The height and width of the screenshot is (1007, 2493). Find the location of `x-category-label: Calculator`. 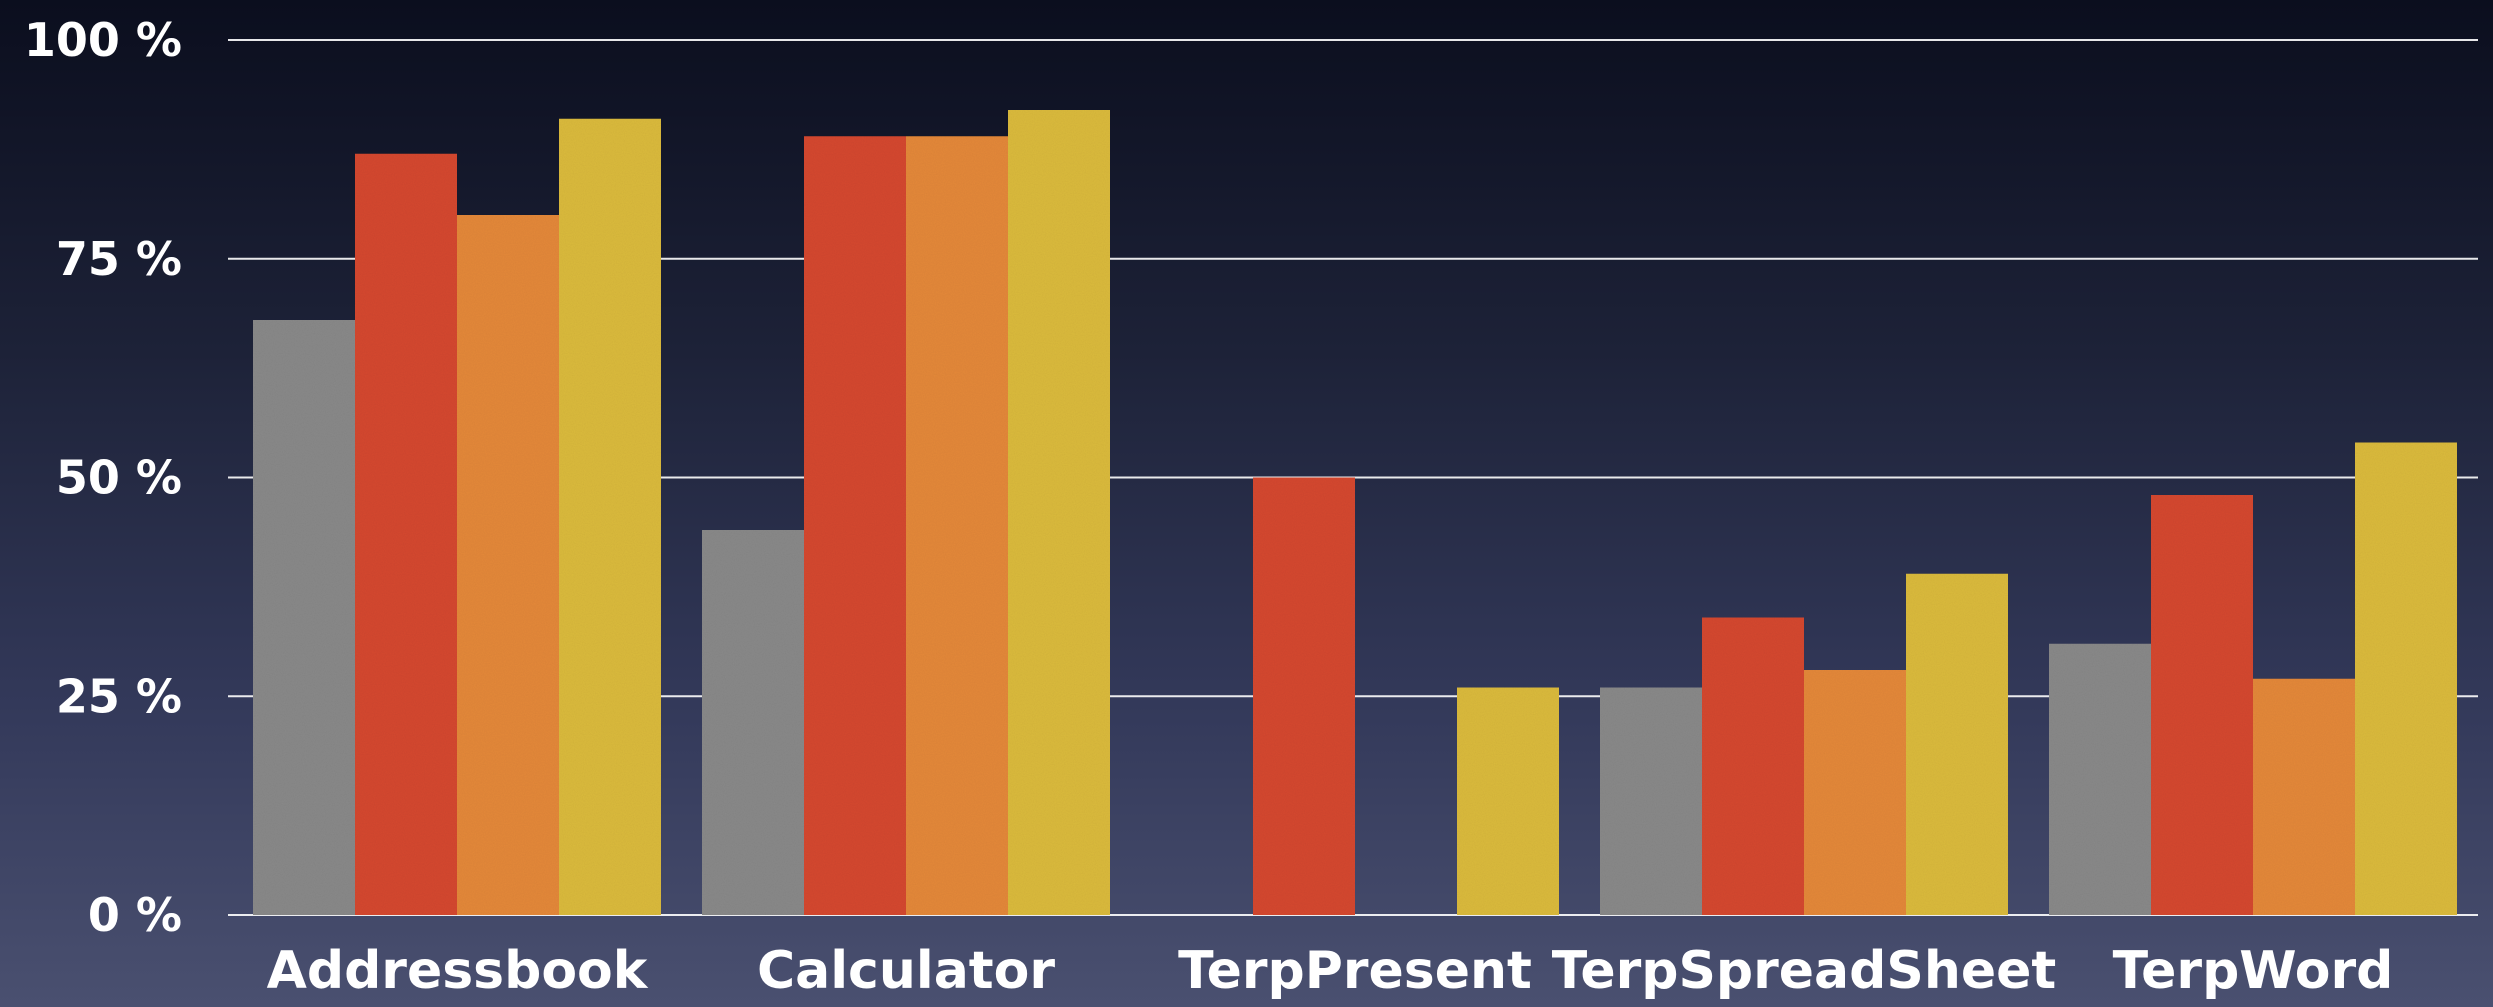

x-category-label: Calculator is located at coordinates (906, 971).